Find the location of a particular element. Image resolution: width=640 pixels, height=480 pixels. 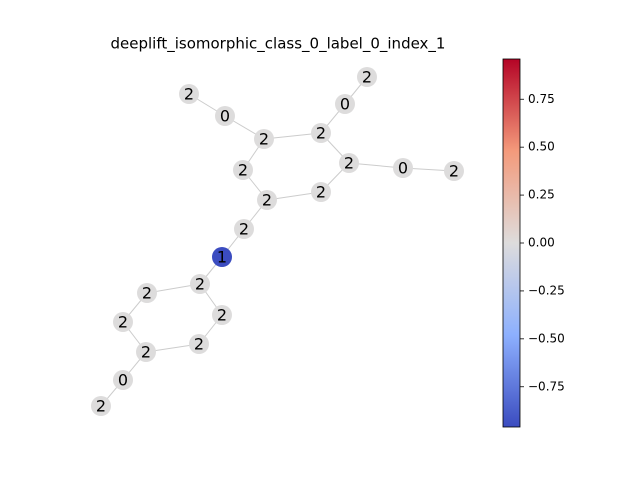

node-label: 1 is located at coordinates (222, 257).